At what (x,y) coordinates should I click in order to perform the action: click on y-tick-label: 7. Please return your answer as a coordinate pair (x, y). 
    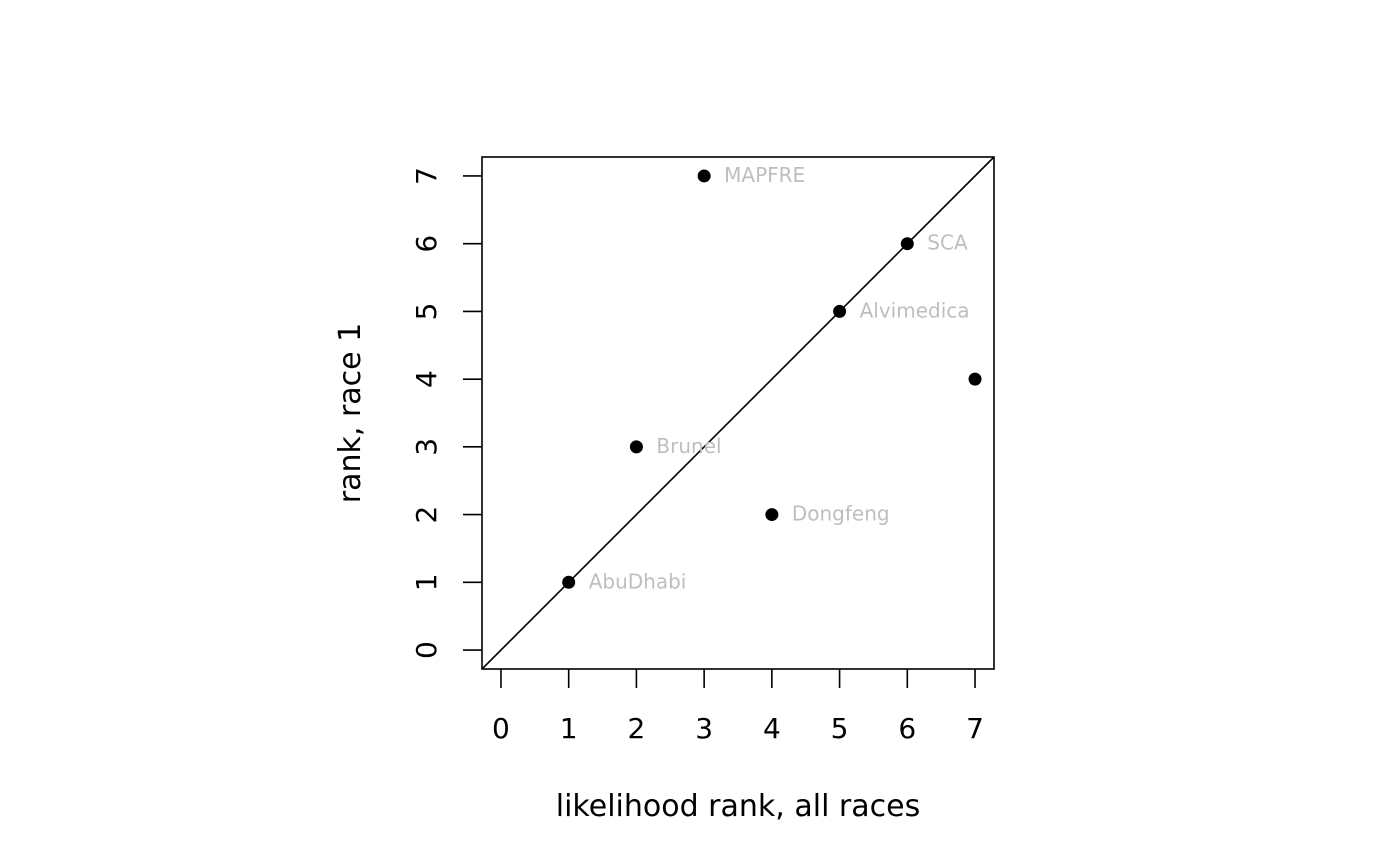
    Looking at the image, I should click on (426, 176).